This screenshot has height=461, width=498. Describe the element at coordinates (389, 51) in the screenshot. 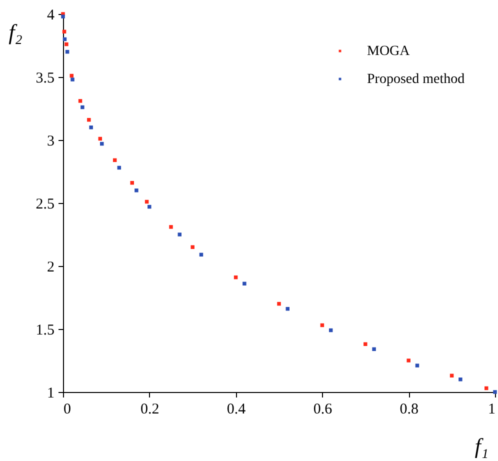

I see `legend-label: MOGA` at that location.